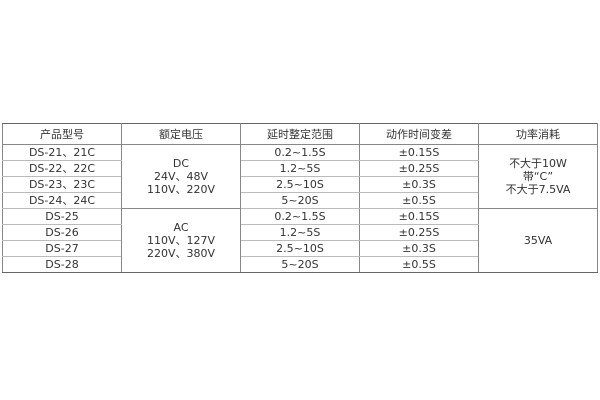 This screenshot has width=600, height=400. I want to click on voltage-line: 110V、220V, so click(181, 189).